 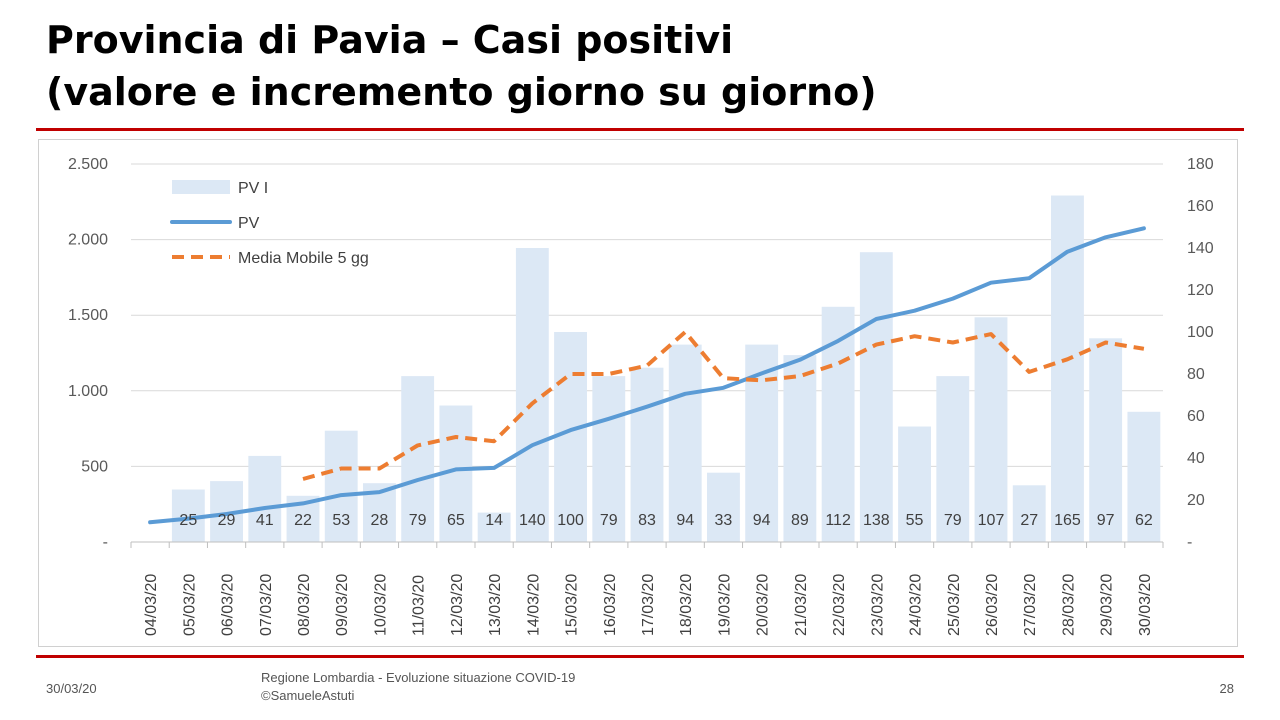 What do you see at coordinates (105, 542) in the screenshot?
I see `left-axis-tick-label: -` at bounding box center [105, 542].